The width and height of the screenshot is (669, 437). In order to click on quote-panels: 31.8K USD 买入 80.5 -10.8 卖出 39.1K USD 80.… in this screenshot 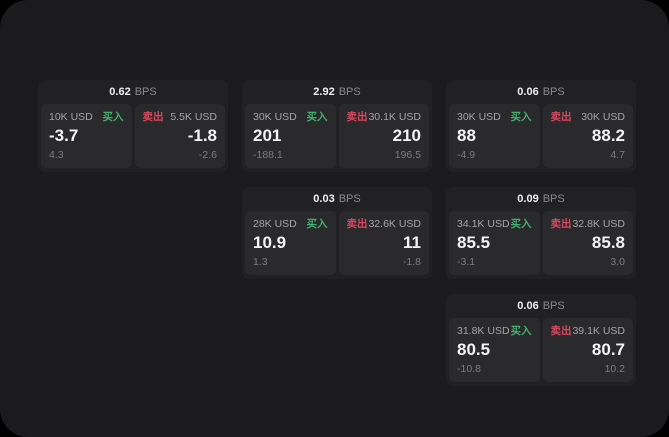, I will do `click(541, 352)`.